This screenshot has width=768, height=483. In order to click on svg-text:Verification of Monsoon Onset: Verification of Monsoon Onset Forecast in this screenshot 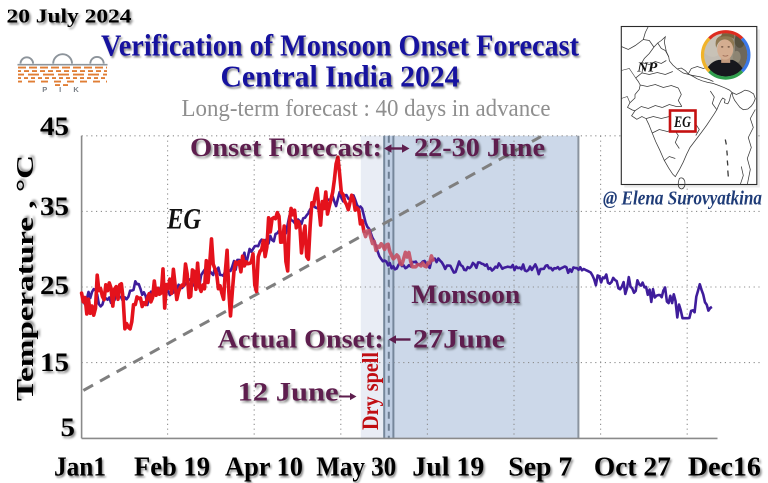, I will do `click(340, 45)`.